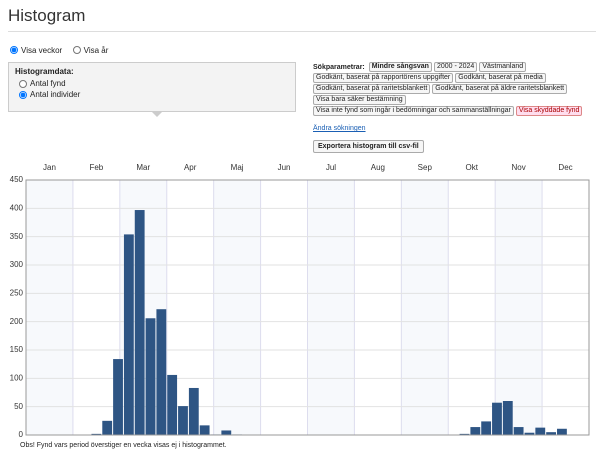  I want to click on y-tick-label: 450, so click(17, 179).